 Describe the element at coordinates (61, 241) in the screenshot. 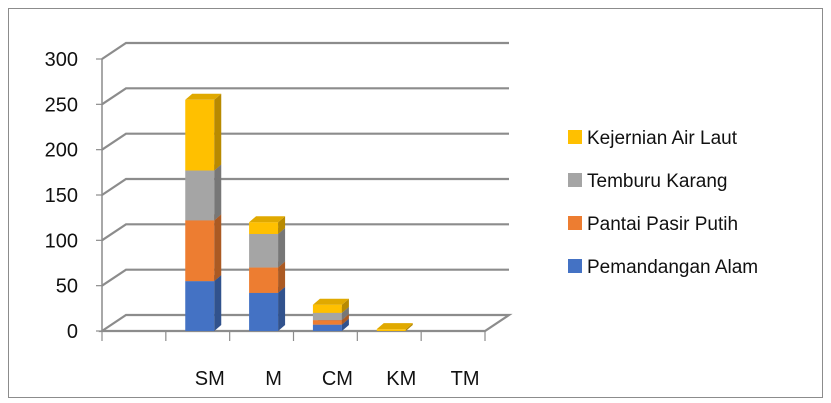

I see `y-tick-label: 100` at that location.